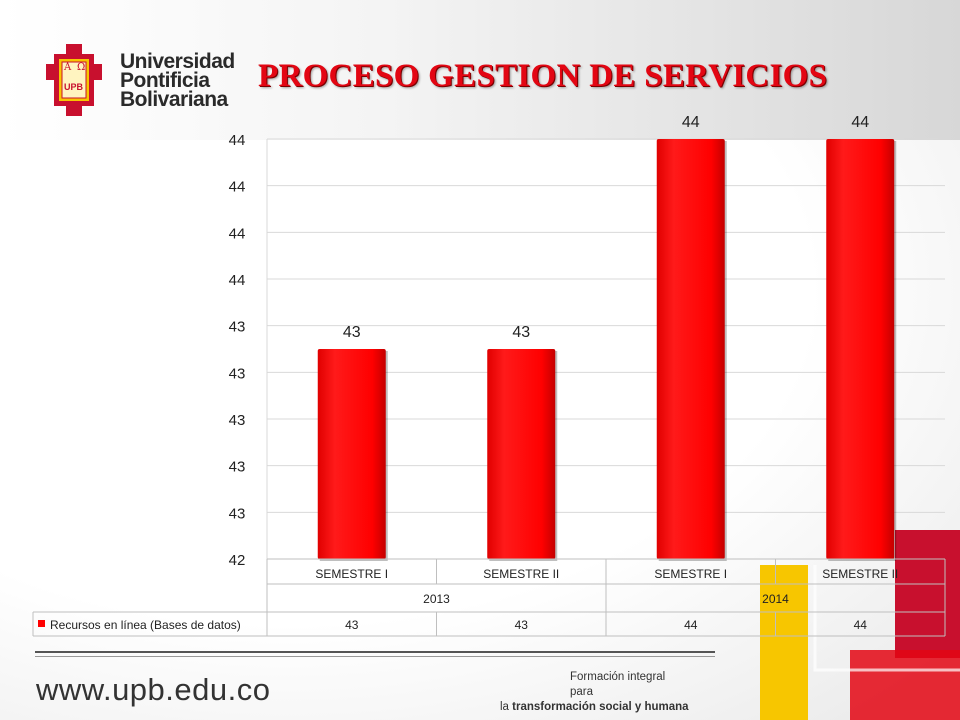 Image resolution: width=960 pixels, height=720 pixels. I want to click on tagline-line-2: la transformación social y humana, so click(594, 707).